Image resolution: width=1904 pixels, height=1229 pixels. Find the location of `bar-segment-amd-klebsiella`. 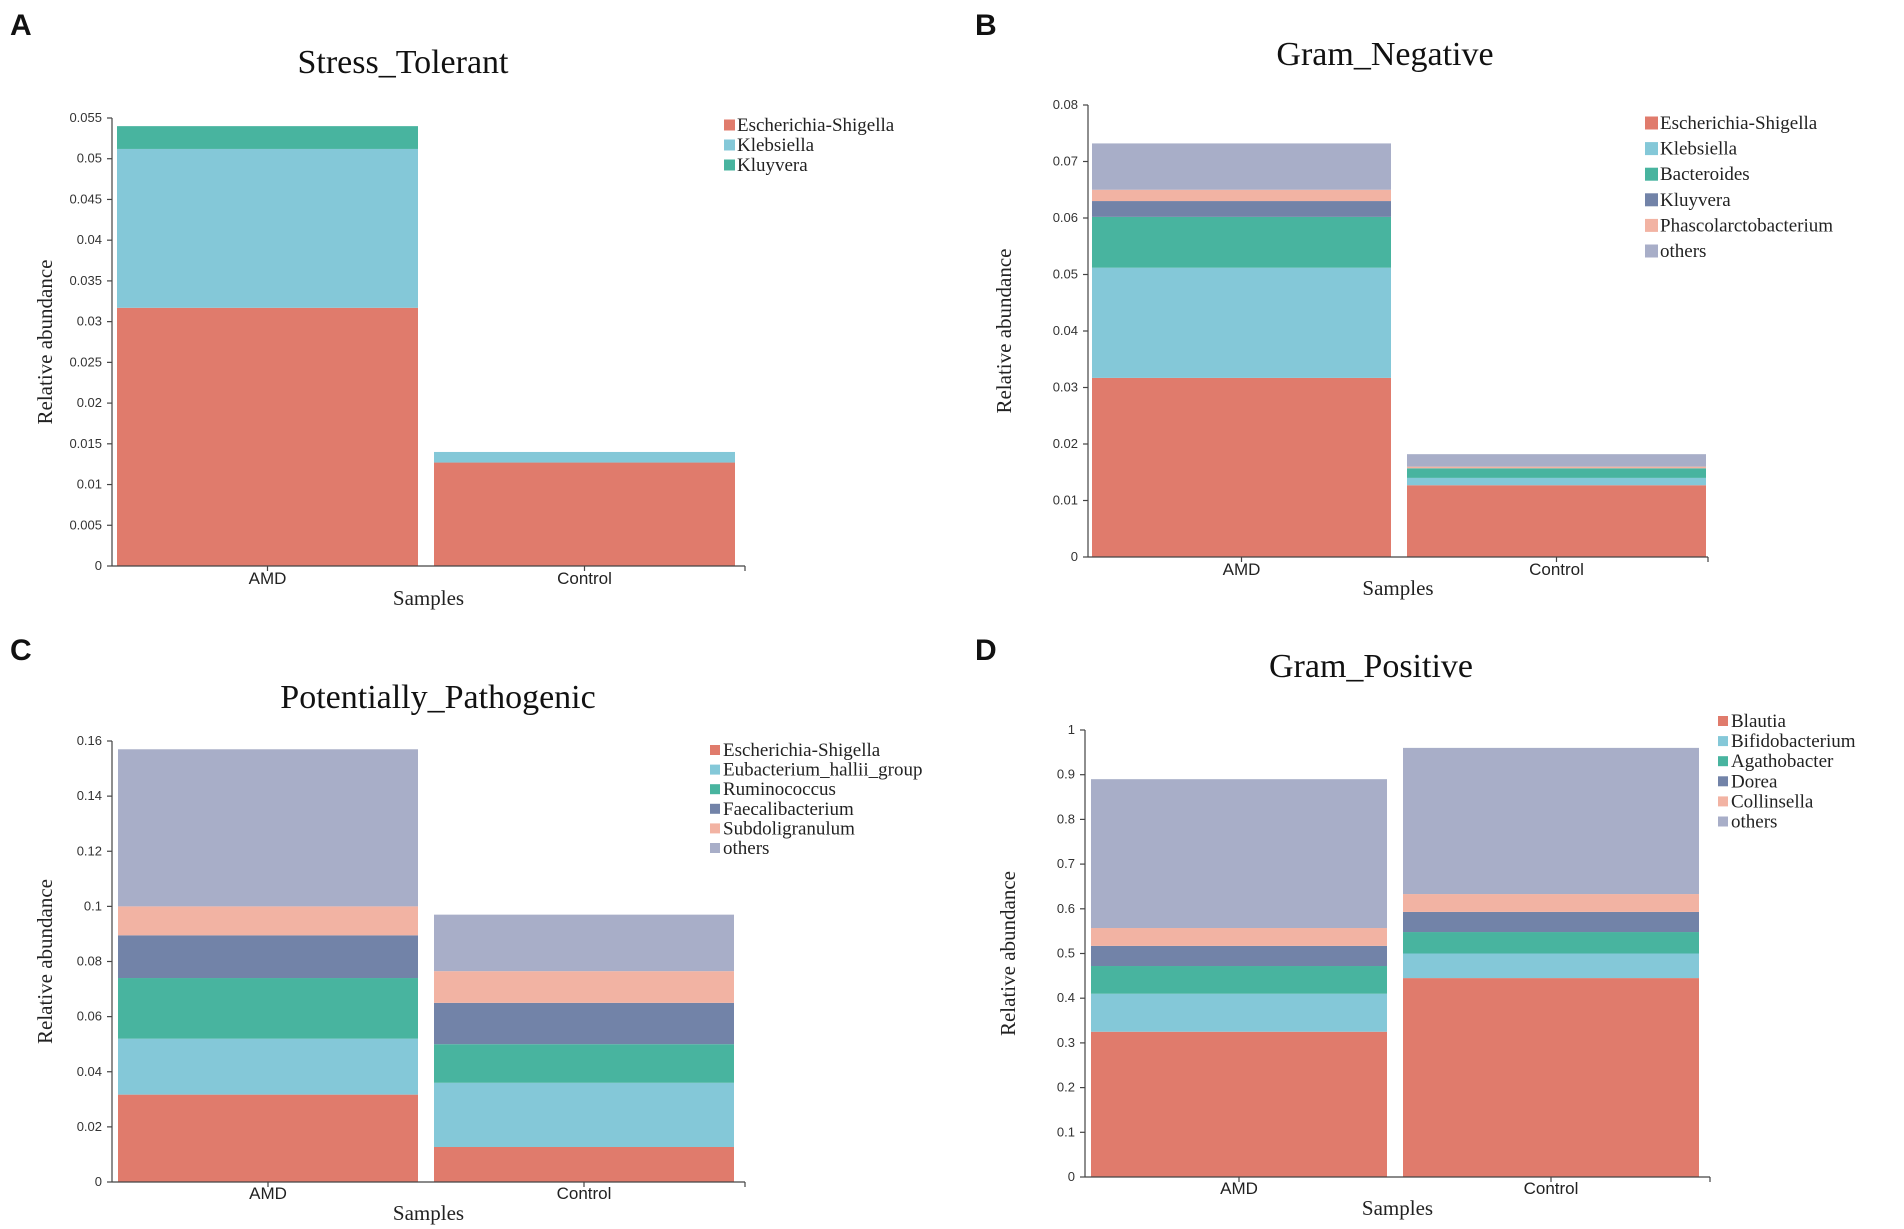

bar-segment-amd-klebsiella is located at coordinates (1241, 322).